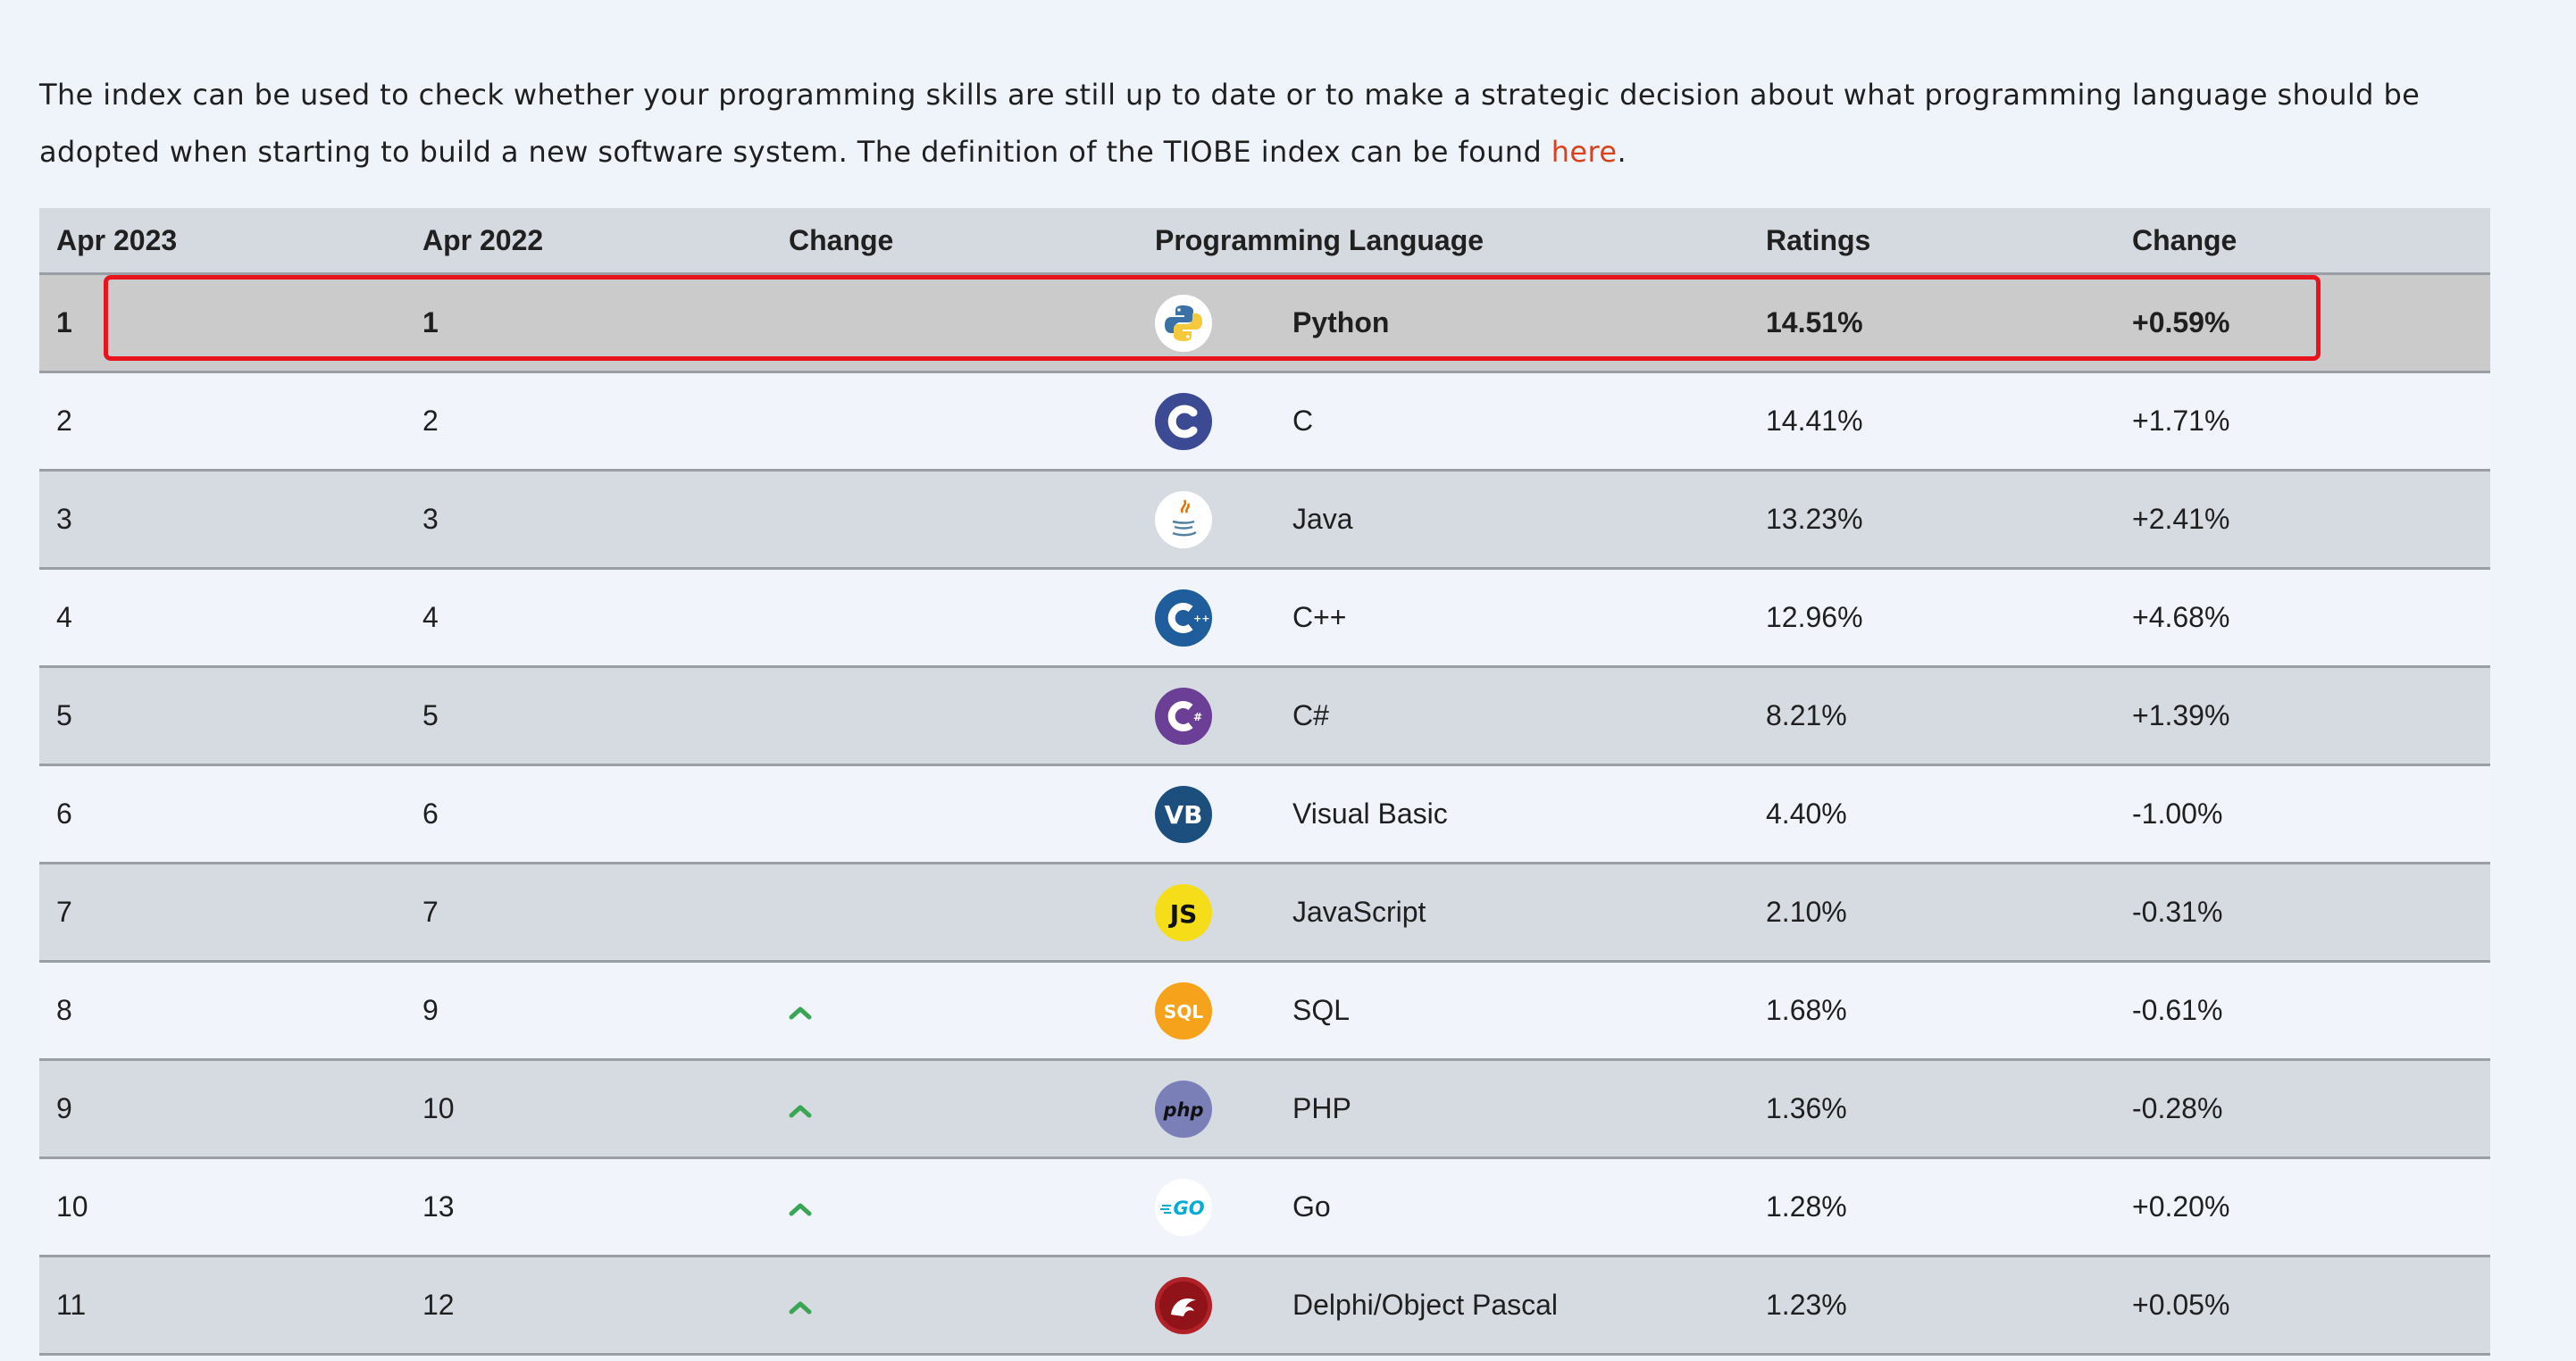 Image resolution: width=2576 pixels, height=1361 pixels. I want to click on ratings-change-cell: +0.05%, so click(2303, 1306).